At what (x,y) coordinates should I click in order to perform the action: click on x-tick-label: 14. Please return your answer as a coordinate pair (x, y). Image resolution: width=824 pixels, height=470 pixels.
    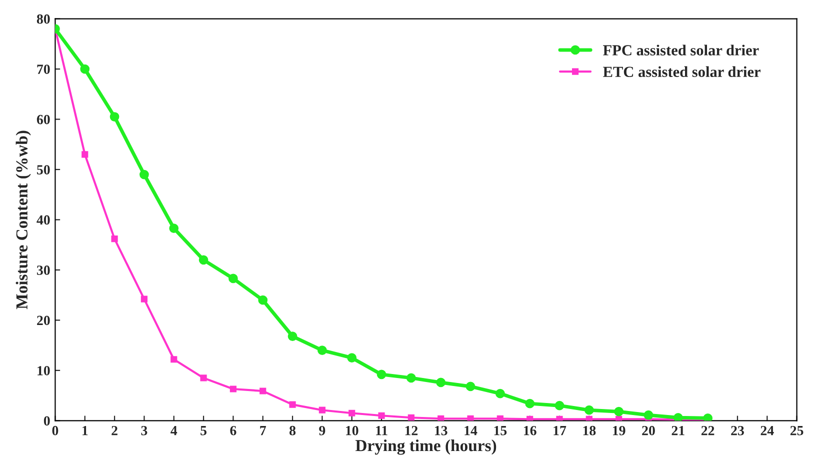
    Looking at the image, I should click on (471, 431).